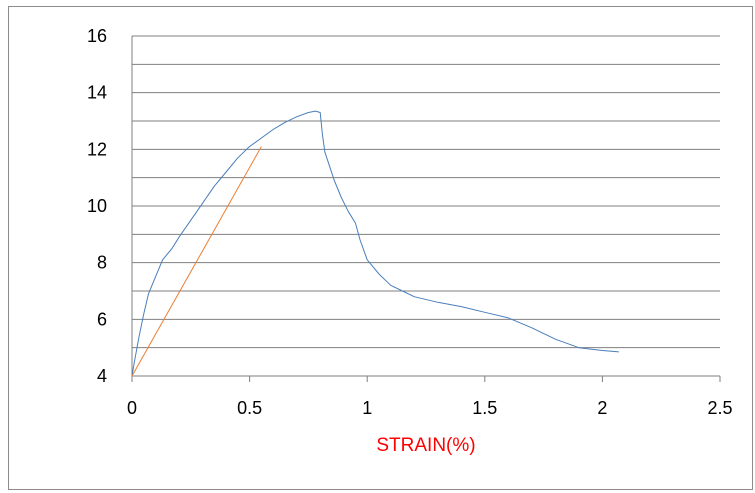 This screenshot has height=493, width=755. Describe the element at coordinates (102, 319) in the screenshot. I see `y-tick-label: 6` at that location.